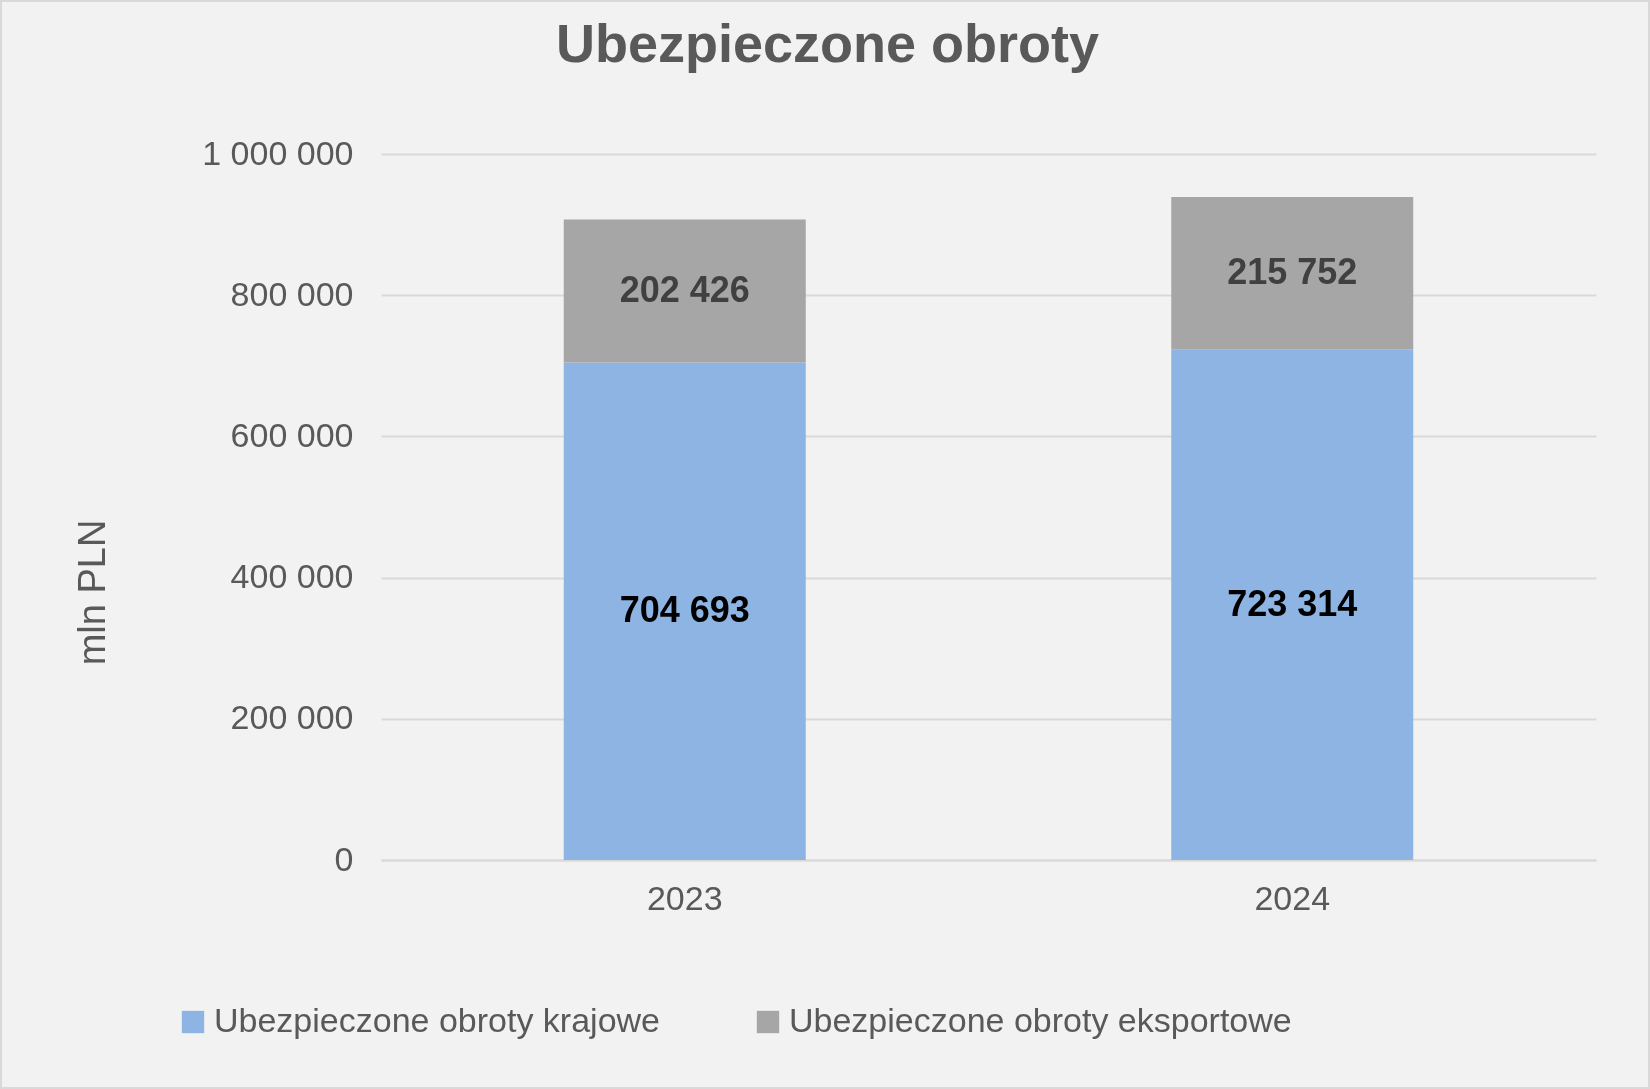 The height and width of the screenshot is (1089, 1650). I want to click on y-tick-label: 200 000, so click(292, 717).